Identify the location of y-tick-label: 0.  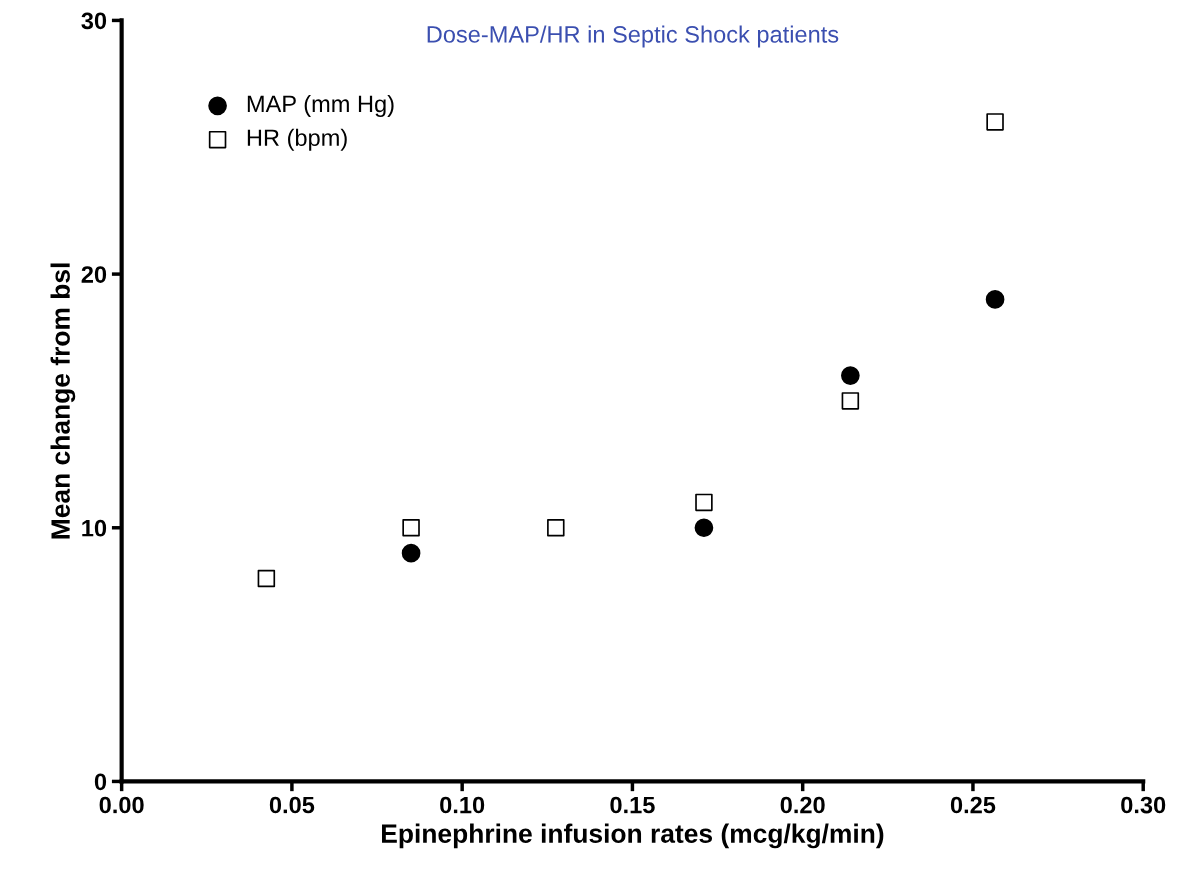
(100, 782).